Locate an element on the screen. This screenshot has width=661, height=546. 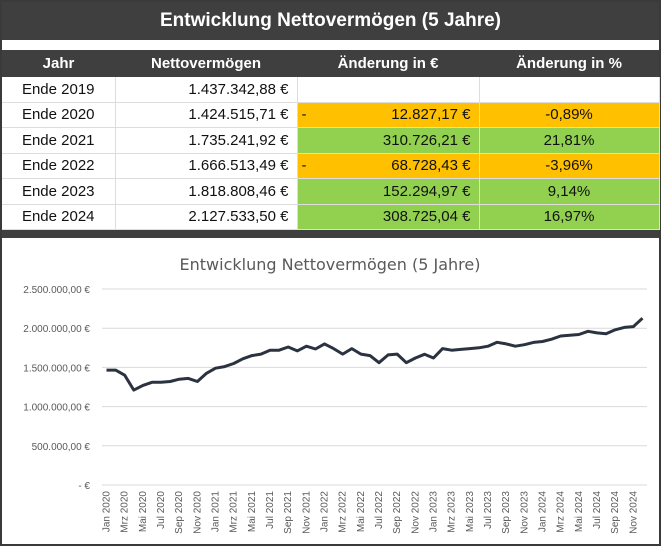
net-worth-cell: 1.735.241,92 € is located at coordinates (206, 140).